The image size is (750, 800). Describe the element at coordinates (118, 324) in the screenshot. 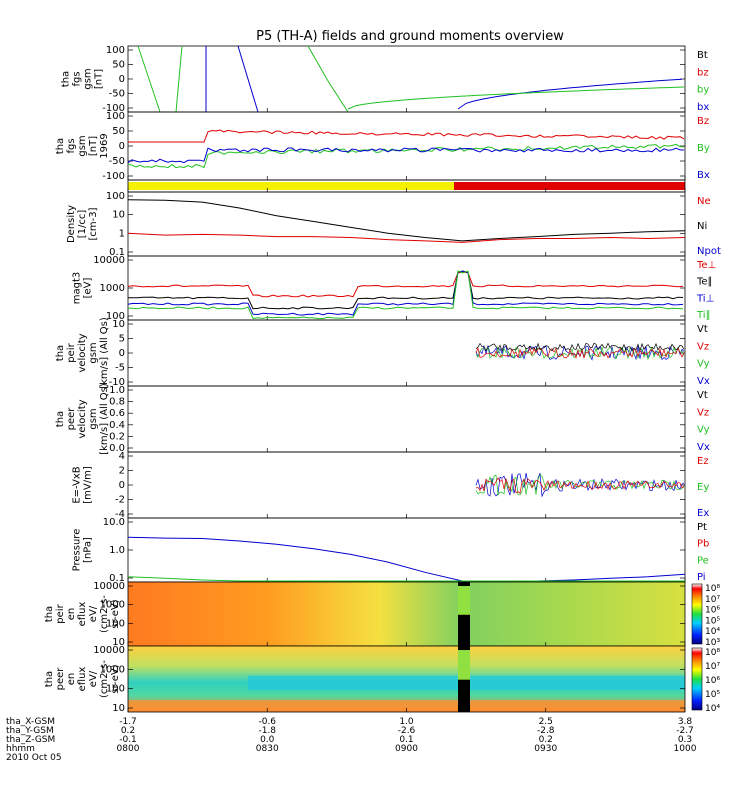

I see `ytick-label: 10` at that location.